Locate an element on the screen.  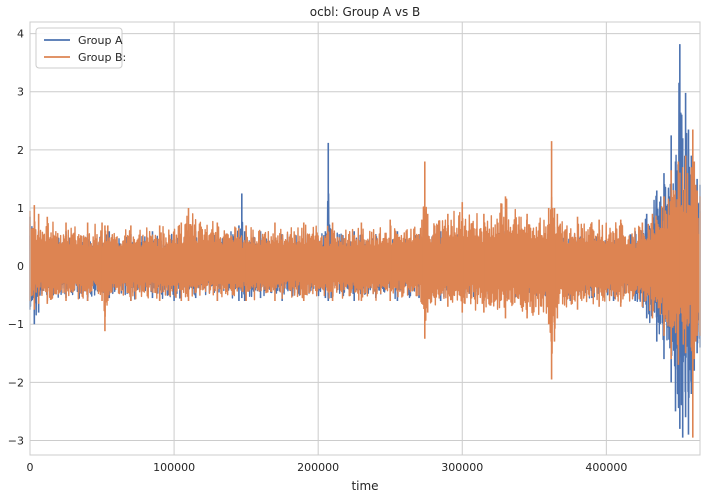
y-tick-label: 3 is located at coordinates (20, 92).